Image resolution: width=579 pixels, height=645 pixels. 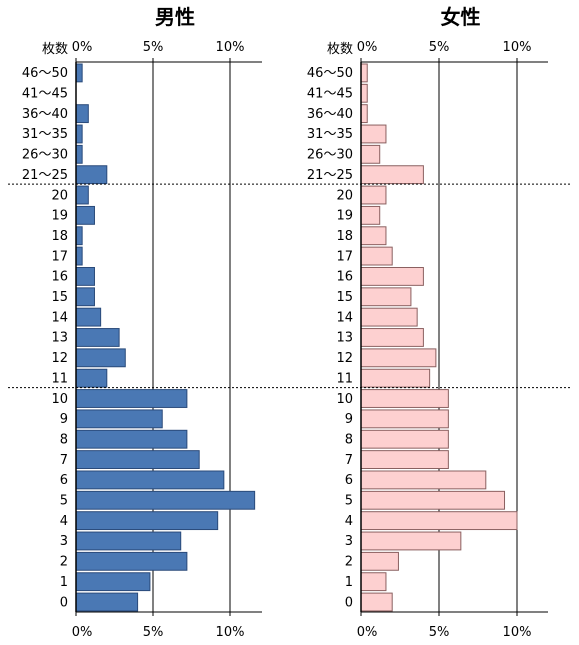 I want to click on category-label-male-25: 1, so click(x=64, y=582).